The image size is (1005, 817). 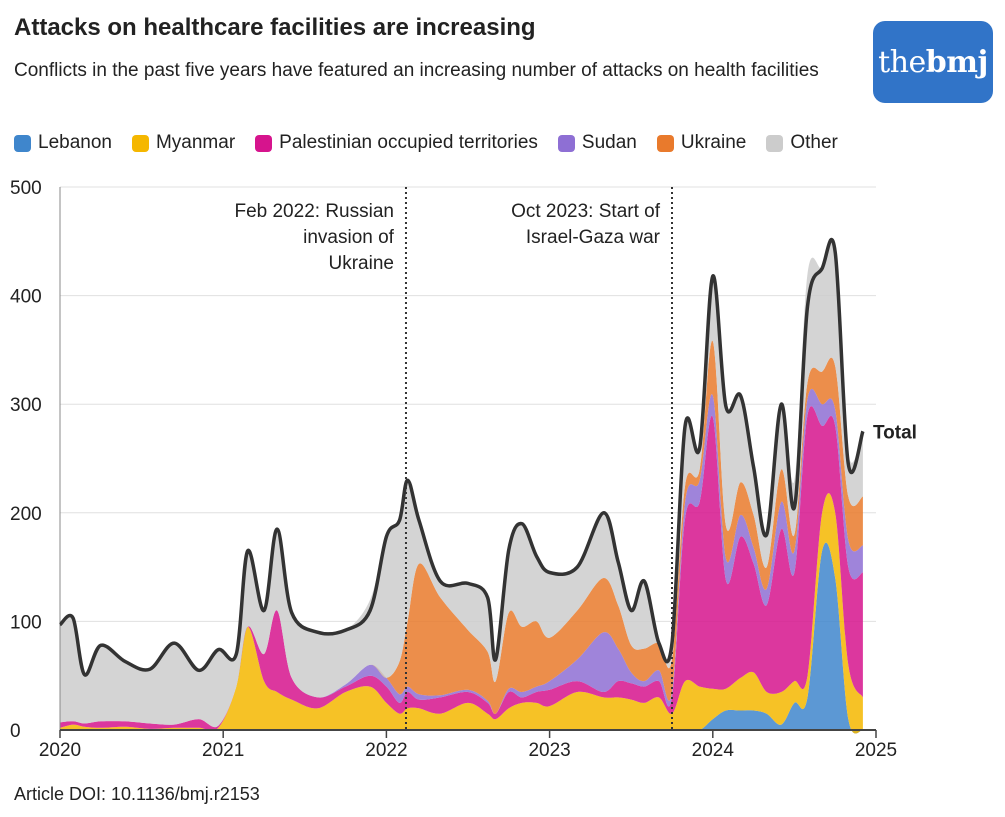 What do you see at coordinates (549, 750) in the screenshot?
I see `x-tick-label-2023: 2023` at bounding box center [549, 750].